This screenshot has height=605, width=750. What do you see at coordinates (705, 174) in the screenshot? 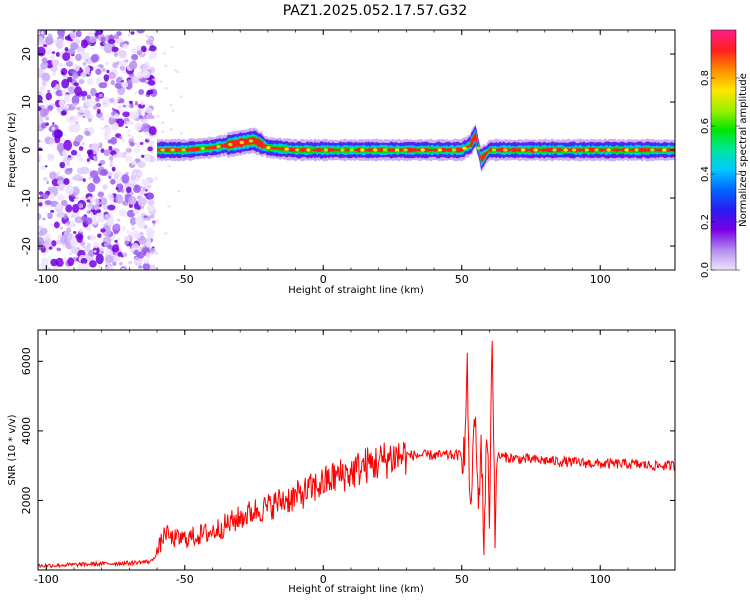
I see `colorbar-tick-label: 0.4` at bounding box center [705, 174].